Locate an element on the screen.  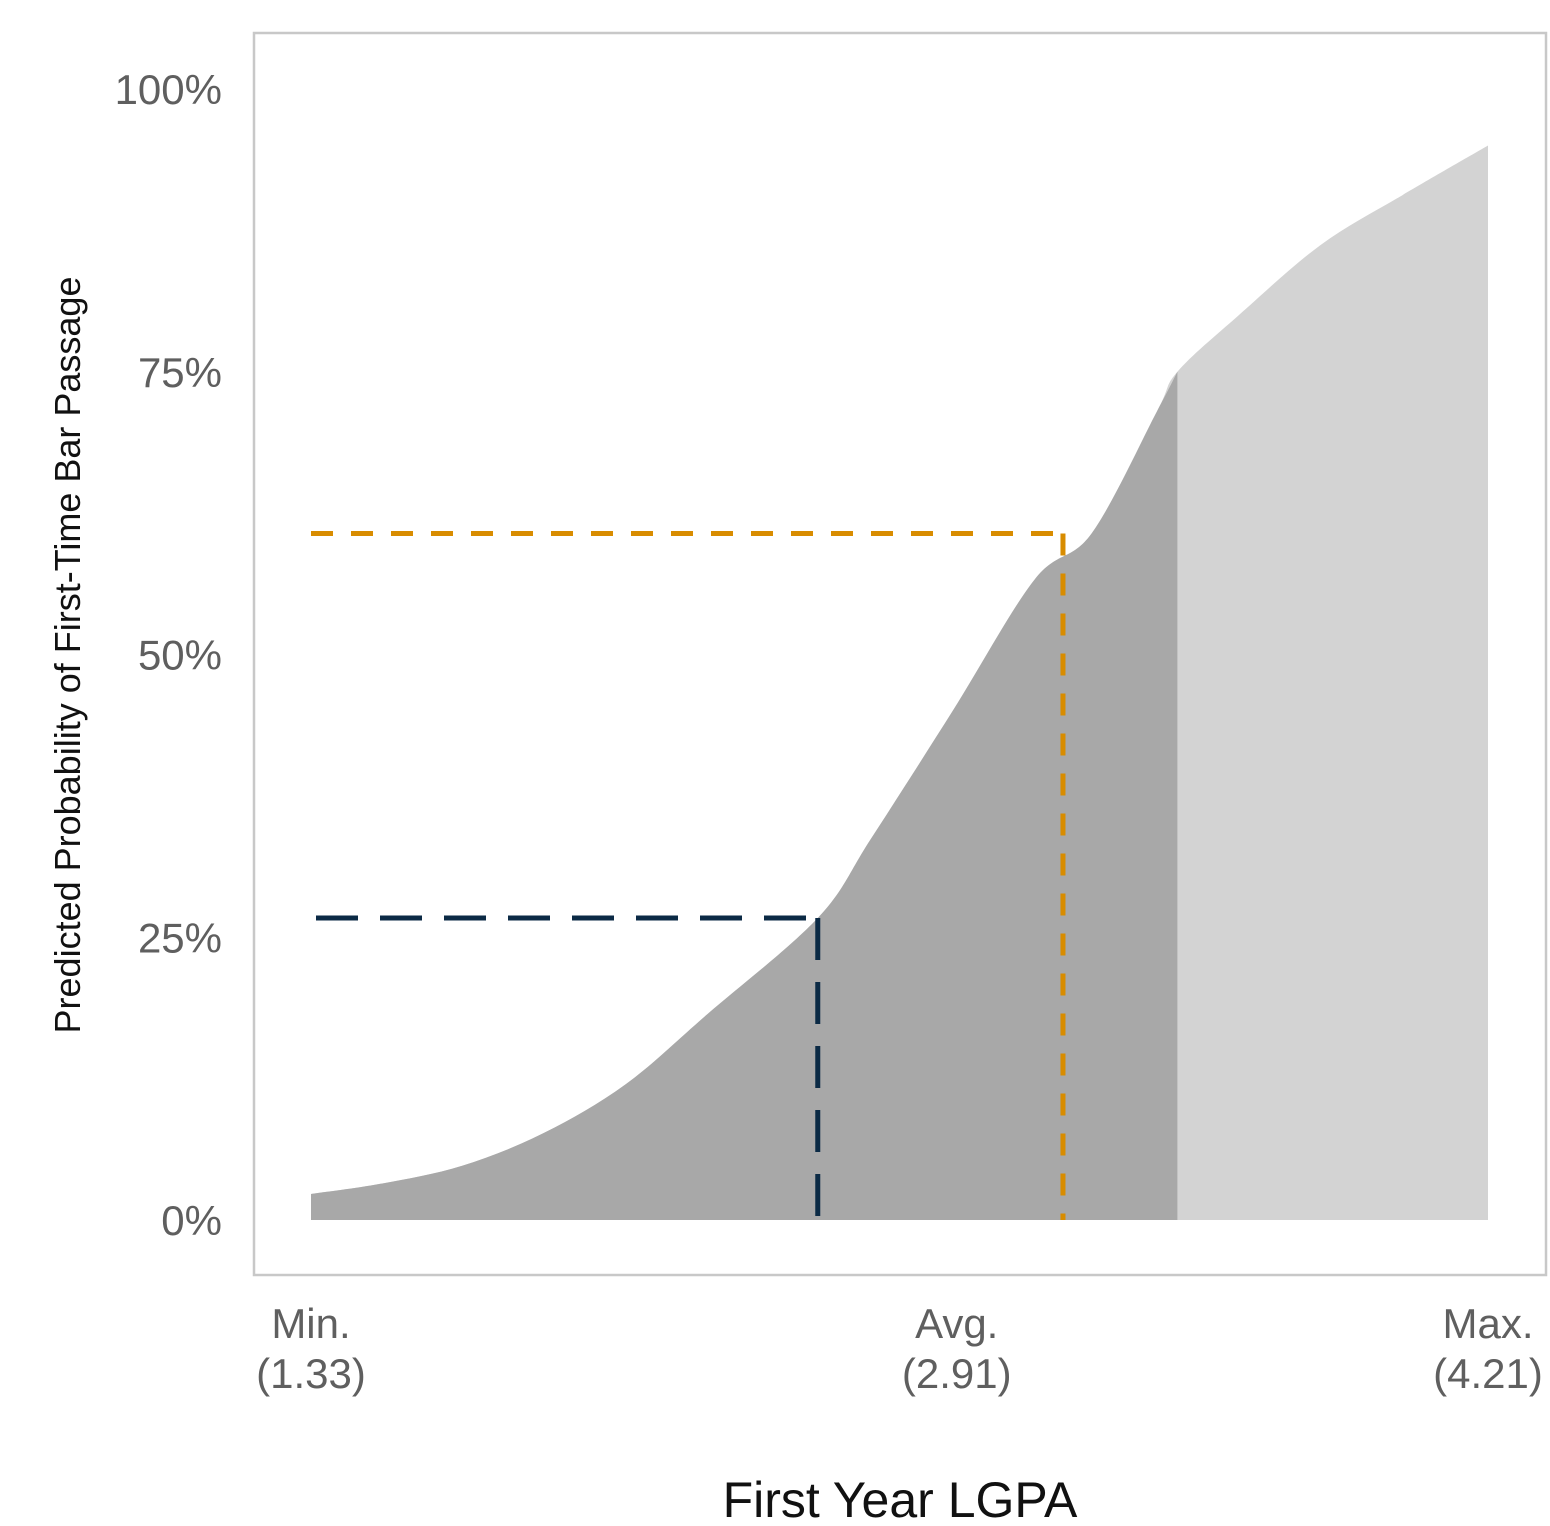
y-tick-label: 0% is located at coordinates (191, 1220).